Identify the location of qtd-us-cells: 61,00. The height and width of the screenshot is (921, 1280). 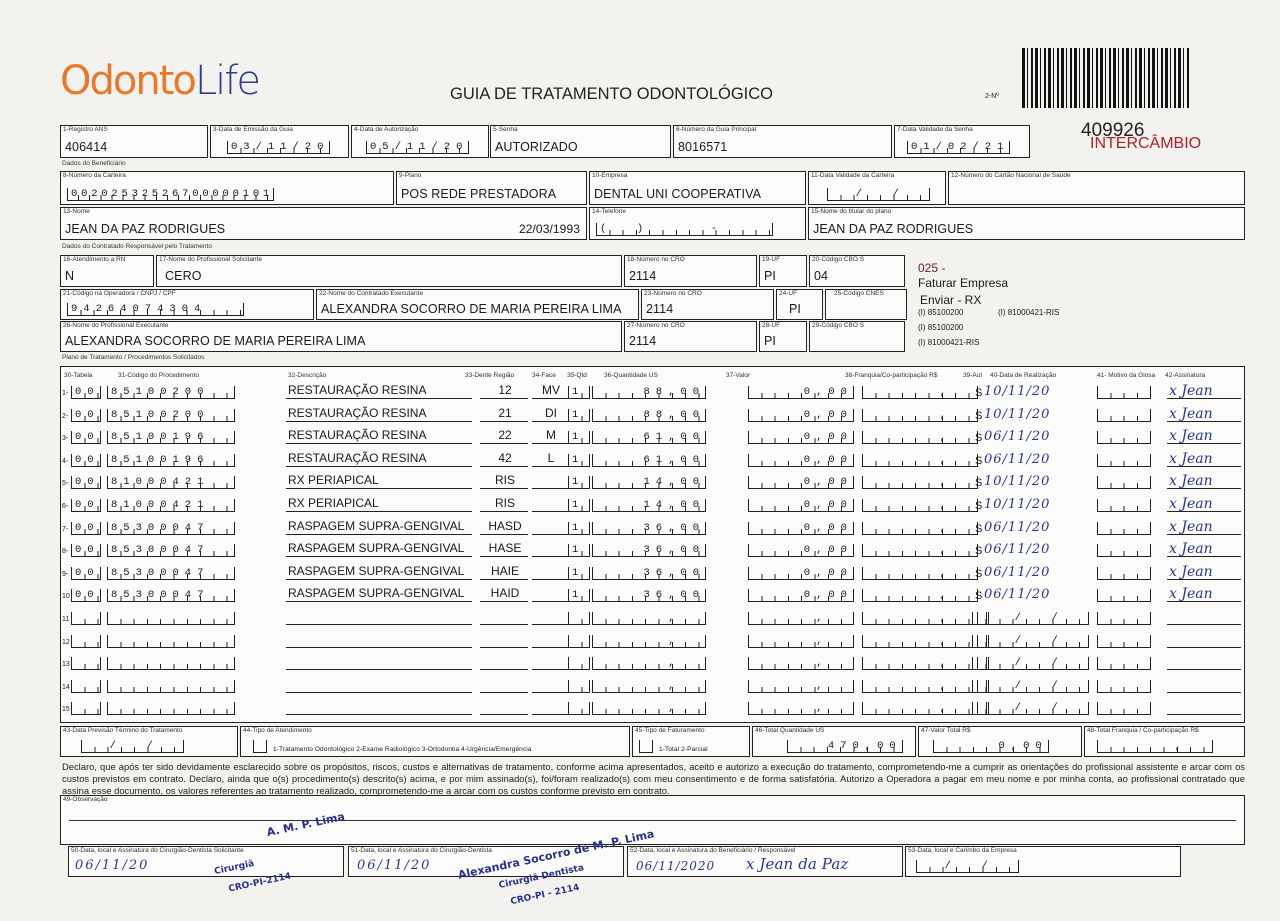
(649, 438).